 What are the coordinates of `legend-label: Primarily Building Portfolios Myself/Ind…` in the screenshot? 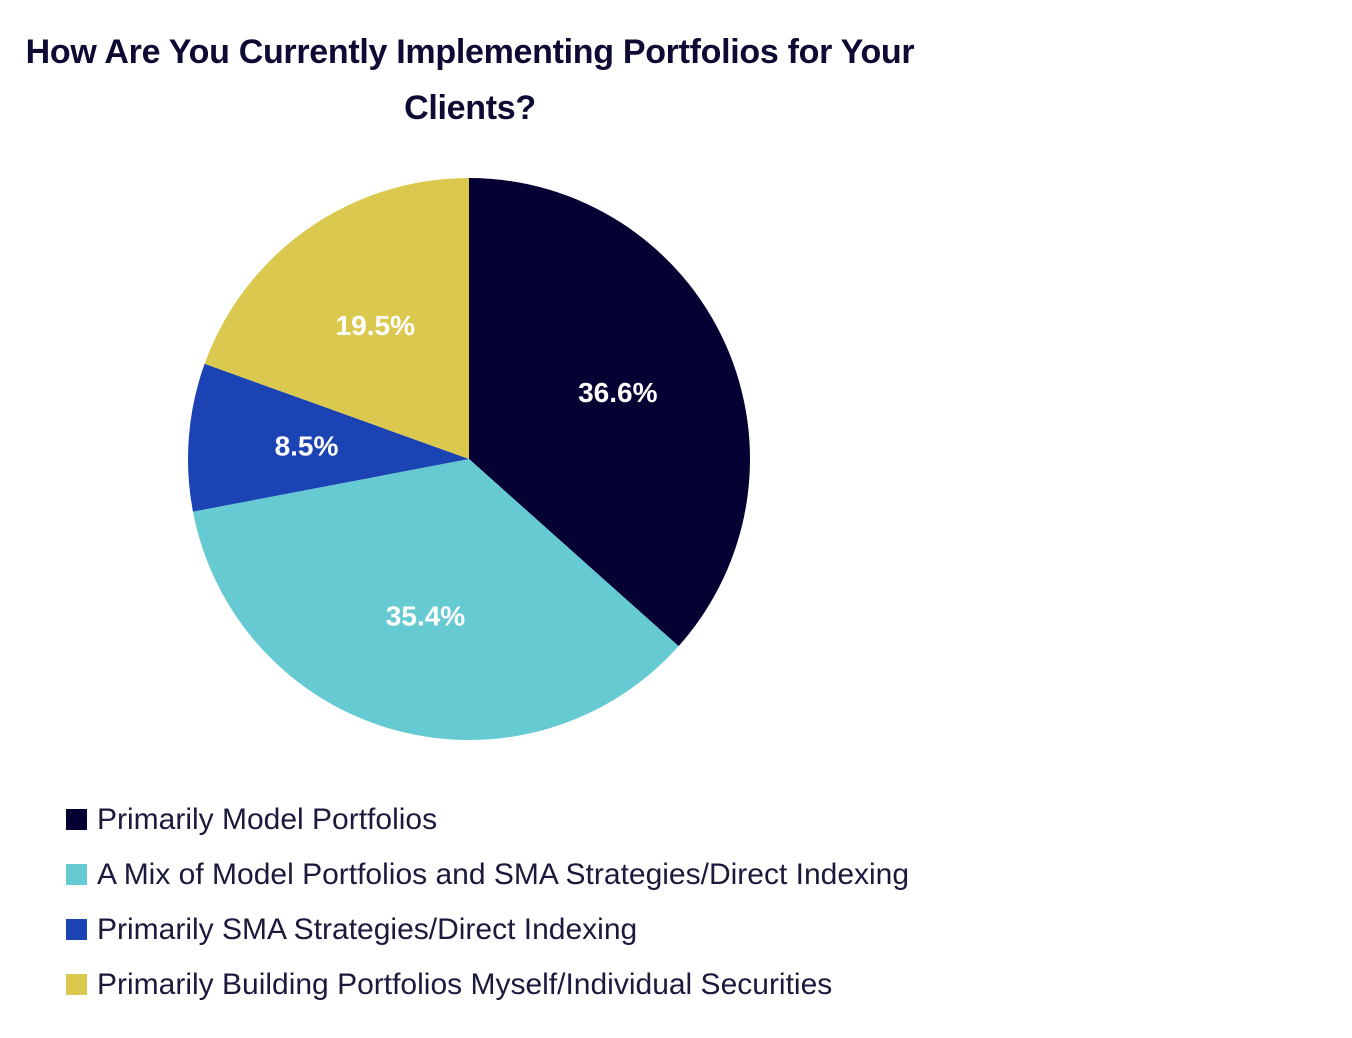 It's located at (465, 984).